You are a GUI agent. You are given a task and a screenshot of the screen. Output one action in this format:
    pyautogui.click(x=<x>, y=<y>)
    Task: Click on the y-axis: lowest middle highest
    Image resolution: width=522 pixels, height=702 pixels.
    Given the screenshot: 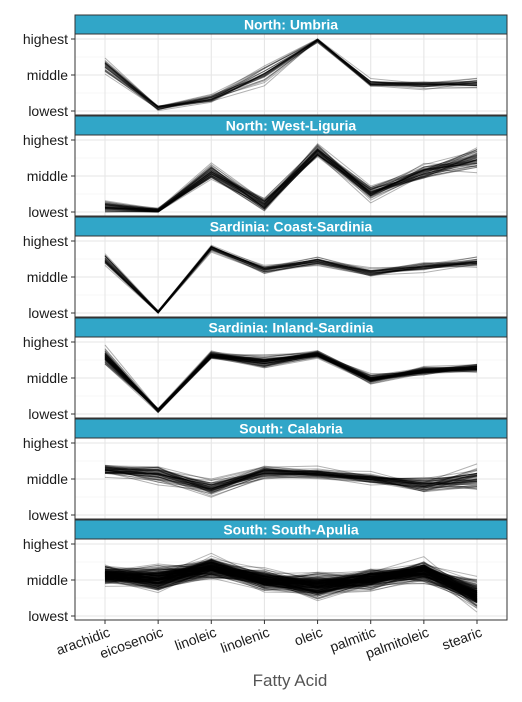 What is the action you would take?
    pyautogui.click(x=49, y=378)
    